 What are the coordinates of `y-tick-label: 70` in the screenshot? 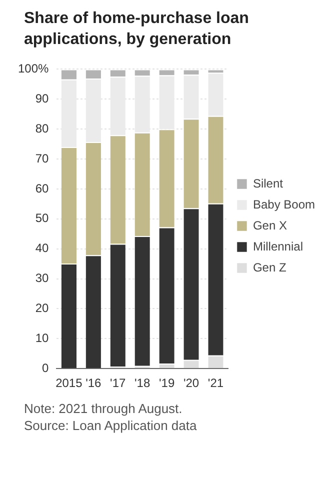 It's located at (42, 158).